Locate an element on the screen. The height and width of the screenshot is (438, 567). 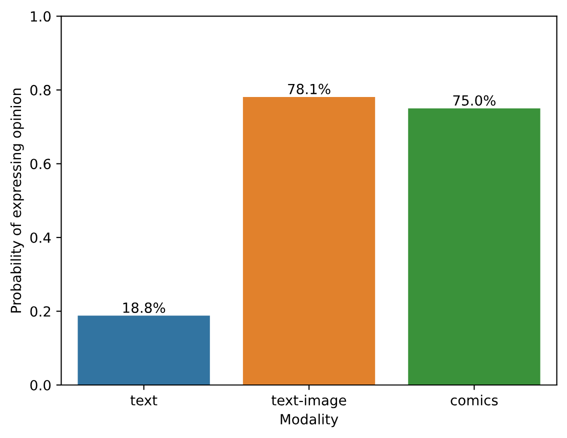
x-axis-title: Modality is located at coordinates (309, 421).